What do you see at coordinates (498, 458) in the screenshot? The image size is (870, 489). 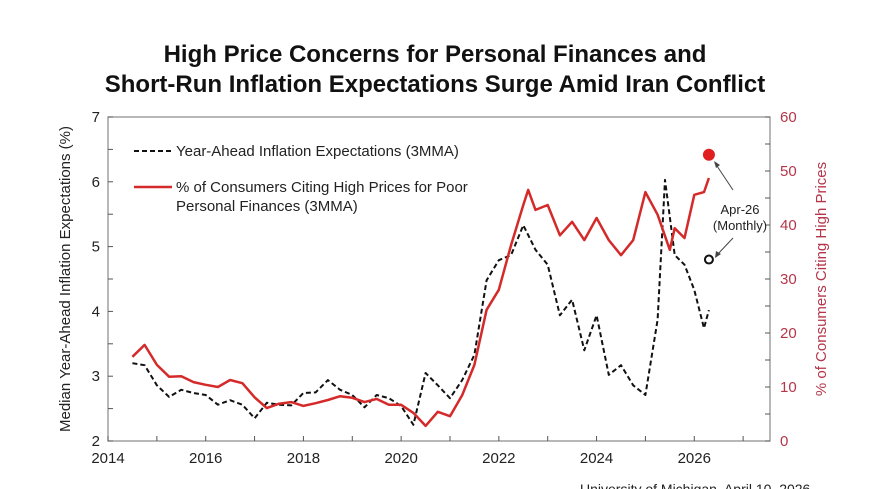 I see `x-tick-label: 2022` at bounding box center [498, 458].